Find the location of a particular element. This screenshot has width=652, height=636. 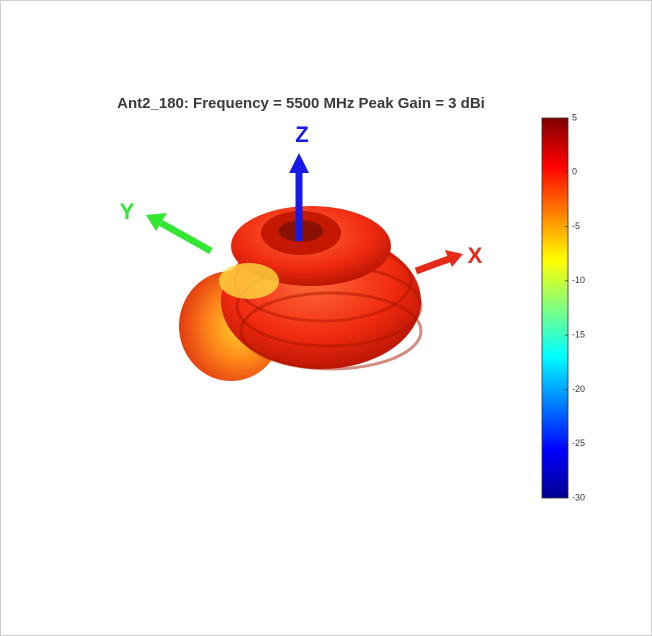

x-axis-label: X is located at coordinates (475, 255).